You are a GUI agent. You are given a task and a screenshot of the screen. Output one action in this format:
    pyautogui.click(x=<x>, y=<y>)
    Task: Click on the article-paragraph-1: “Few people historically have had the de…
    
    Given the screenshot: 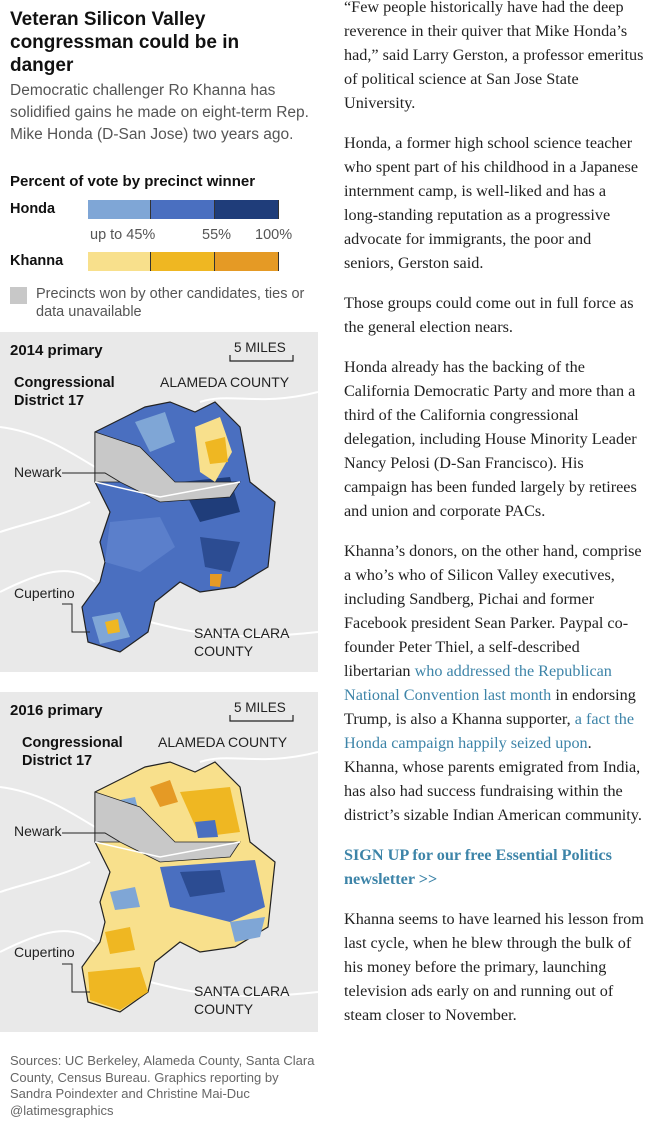 What is the action you would take?
    pyautogui.click(x=494, y=56)
    